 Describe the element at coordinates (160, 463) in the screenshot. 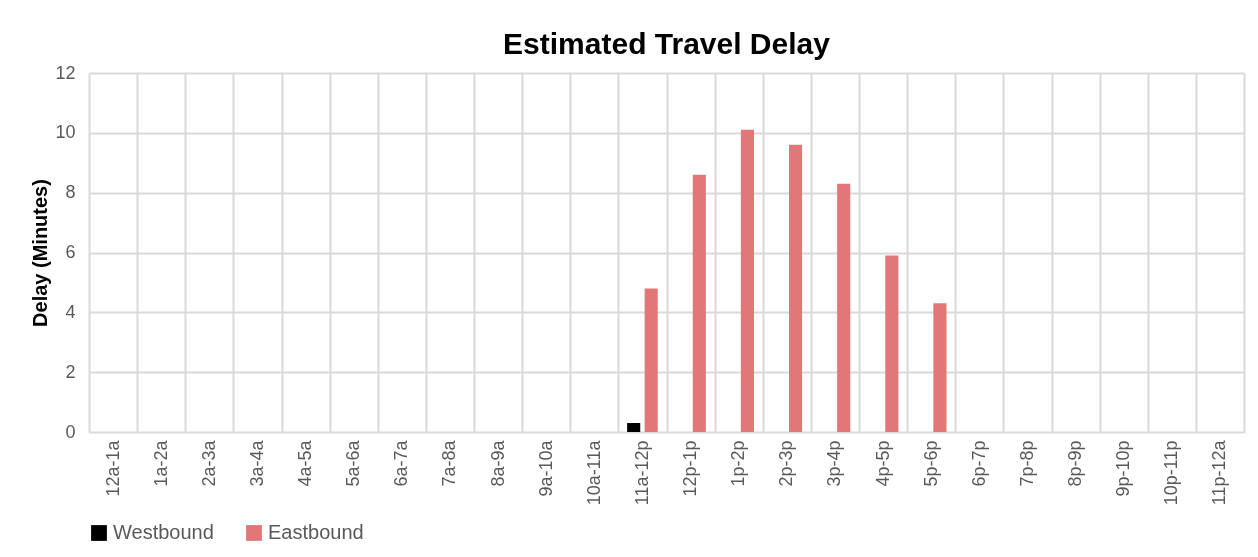

I see `x-tick-label: 1a-2a` at that location.